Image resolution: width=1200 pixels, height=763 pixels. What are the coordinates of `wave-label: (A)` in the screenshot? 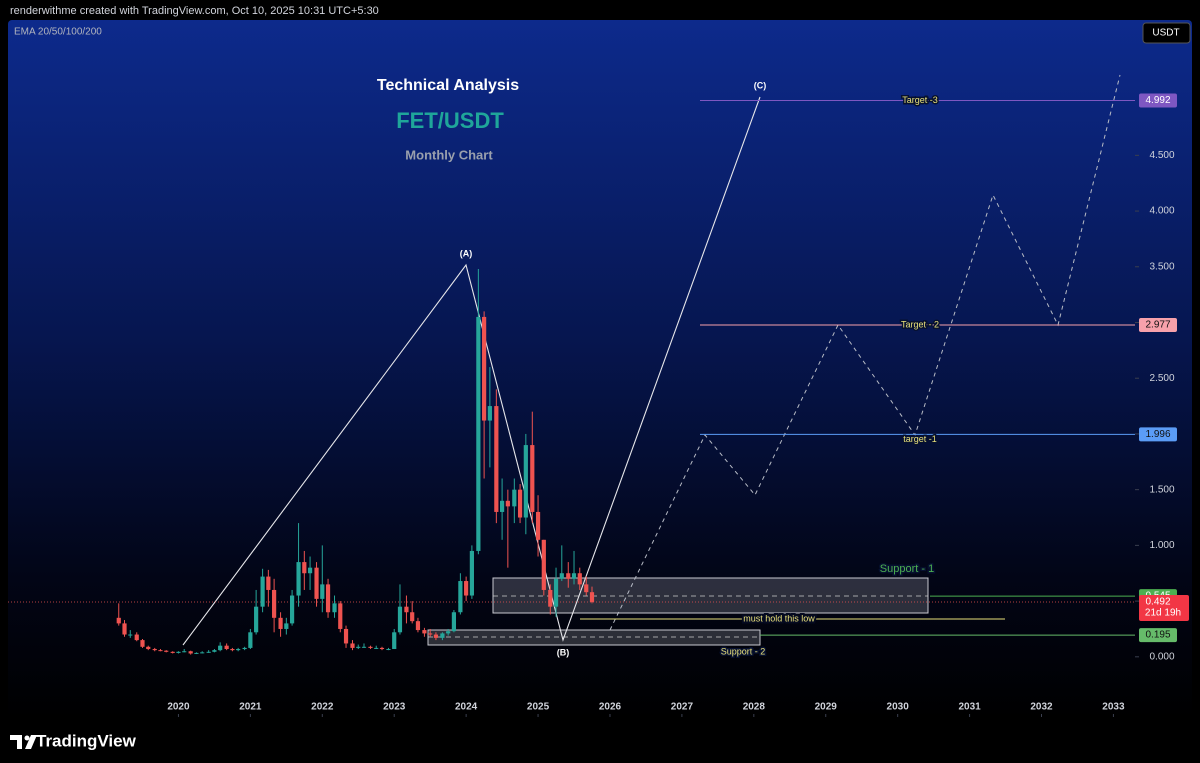 It's located at (466, 253).